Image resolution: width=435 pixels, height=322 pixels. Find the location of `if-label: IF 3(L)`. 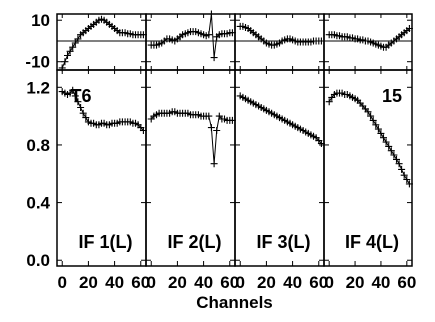

if-label: IF 3(L) is located at coordinates (284, 242).